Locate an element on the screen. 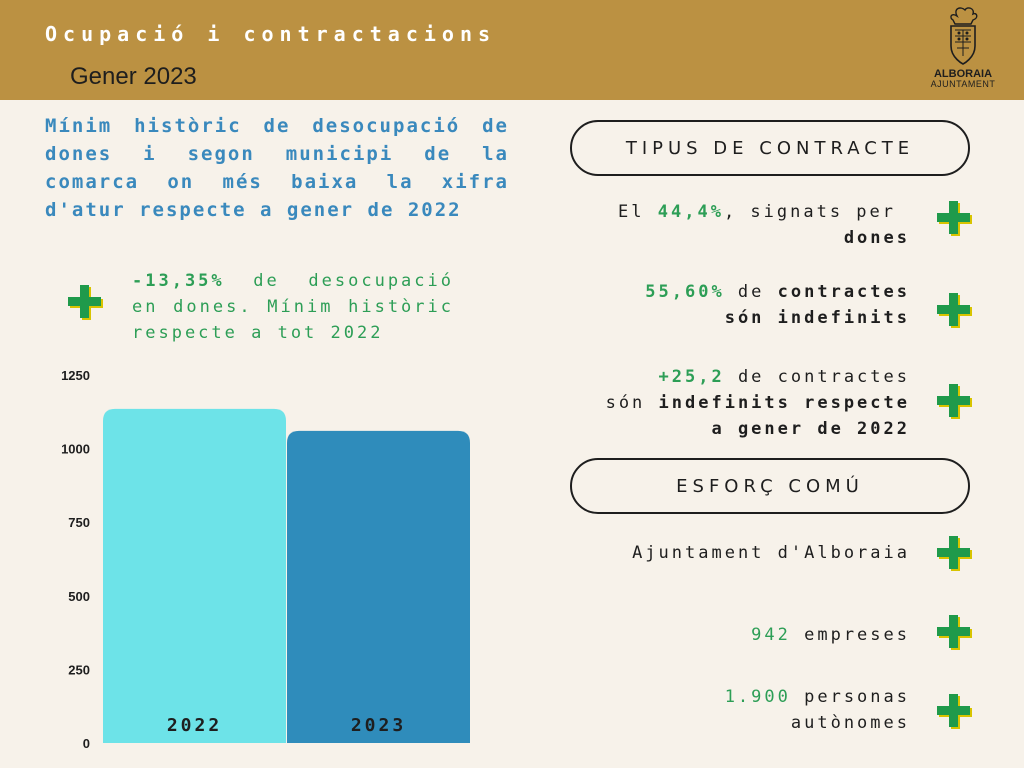 The height and width of the screenshot is (768, 1024). item-text: El is located at coordinates (638, 212).